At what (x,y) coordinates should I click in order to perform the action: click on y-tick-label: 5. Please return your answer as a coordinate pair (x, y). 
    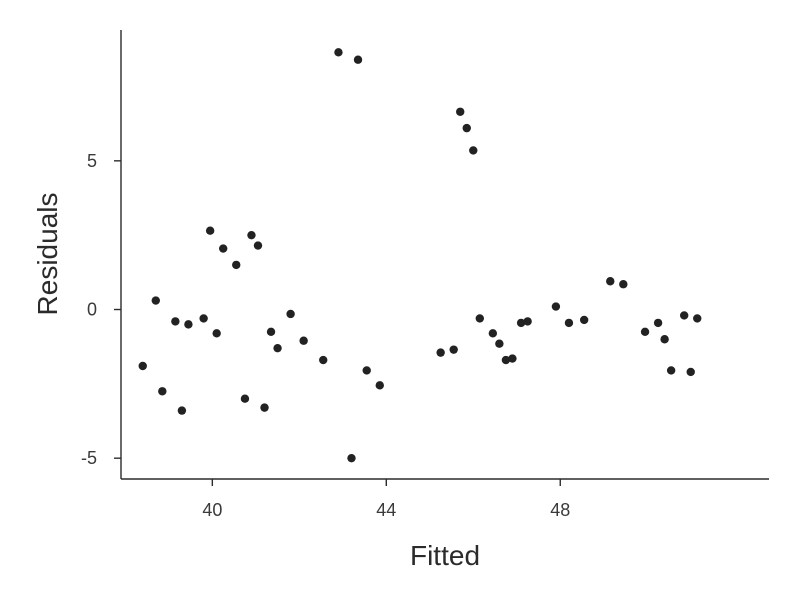
    Looking at the image, I should click on (92, 161).